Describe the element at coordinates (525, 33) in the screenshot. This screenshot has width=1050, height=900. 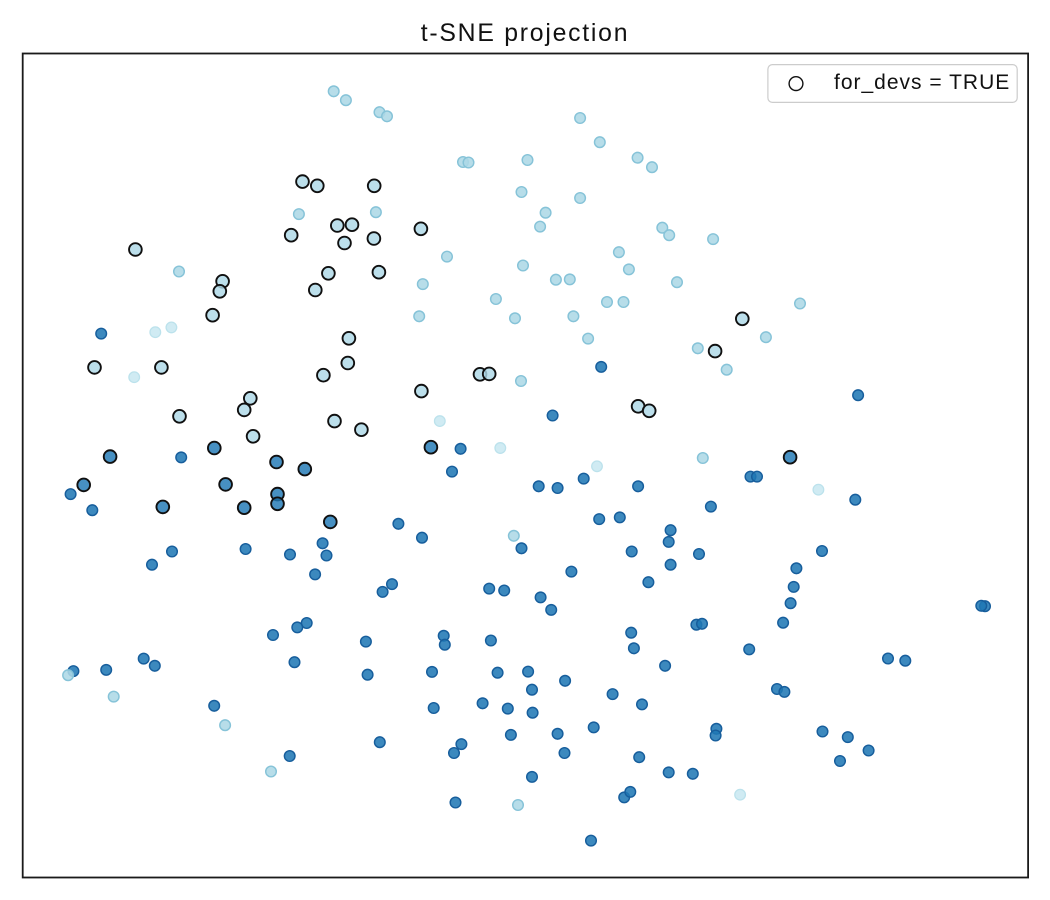
I see `svg-text: t-SNE projection` at that location.